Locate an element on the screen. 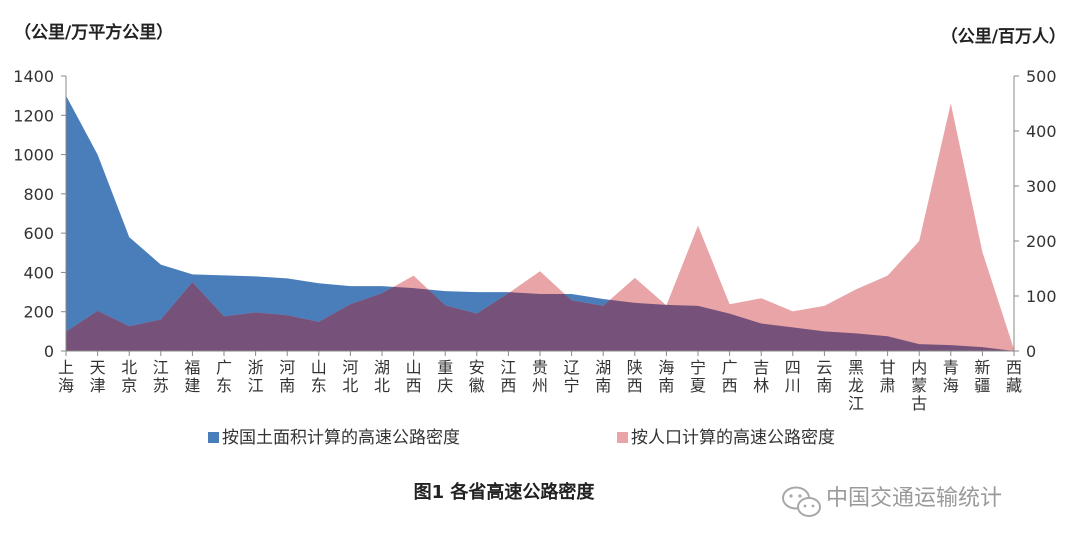 The image size is (1080, 545). x-tick-label: 山西 is located at coordinates (414, 376).